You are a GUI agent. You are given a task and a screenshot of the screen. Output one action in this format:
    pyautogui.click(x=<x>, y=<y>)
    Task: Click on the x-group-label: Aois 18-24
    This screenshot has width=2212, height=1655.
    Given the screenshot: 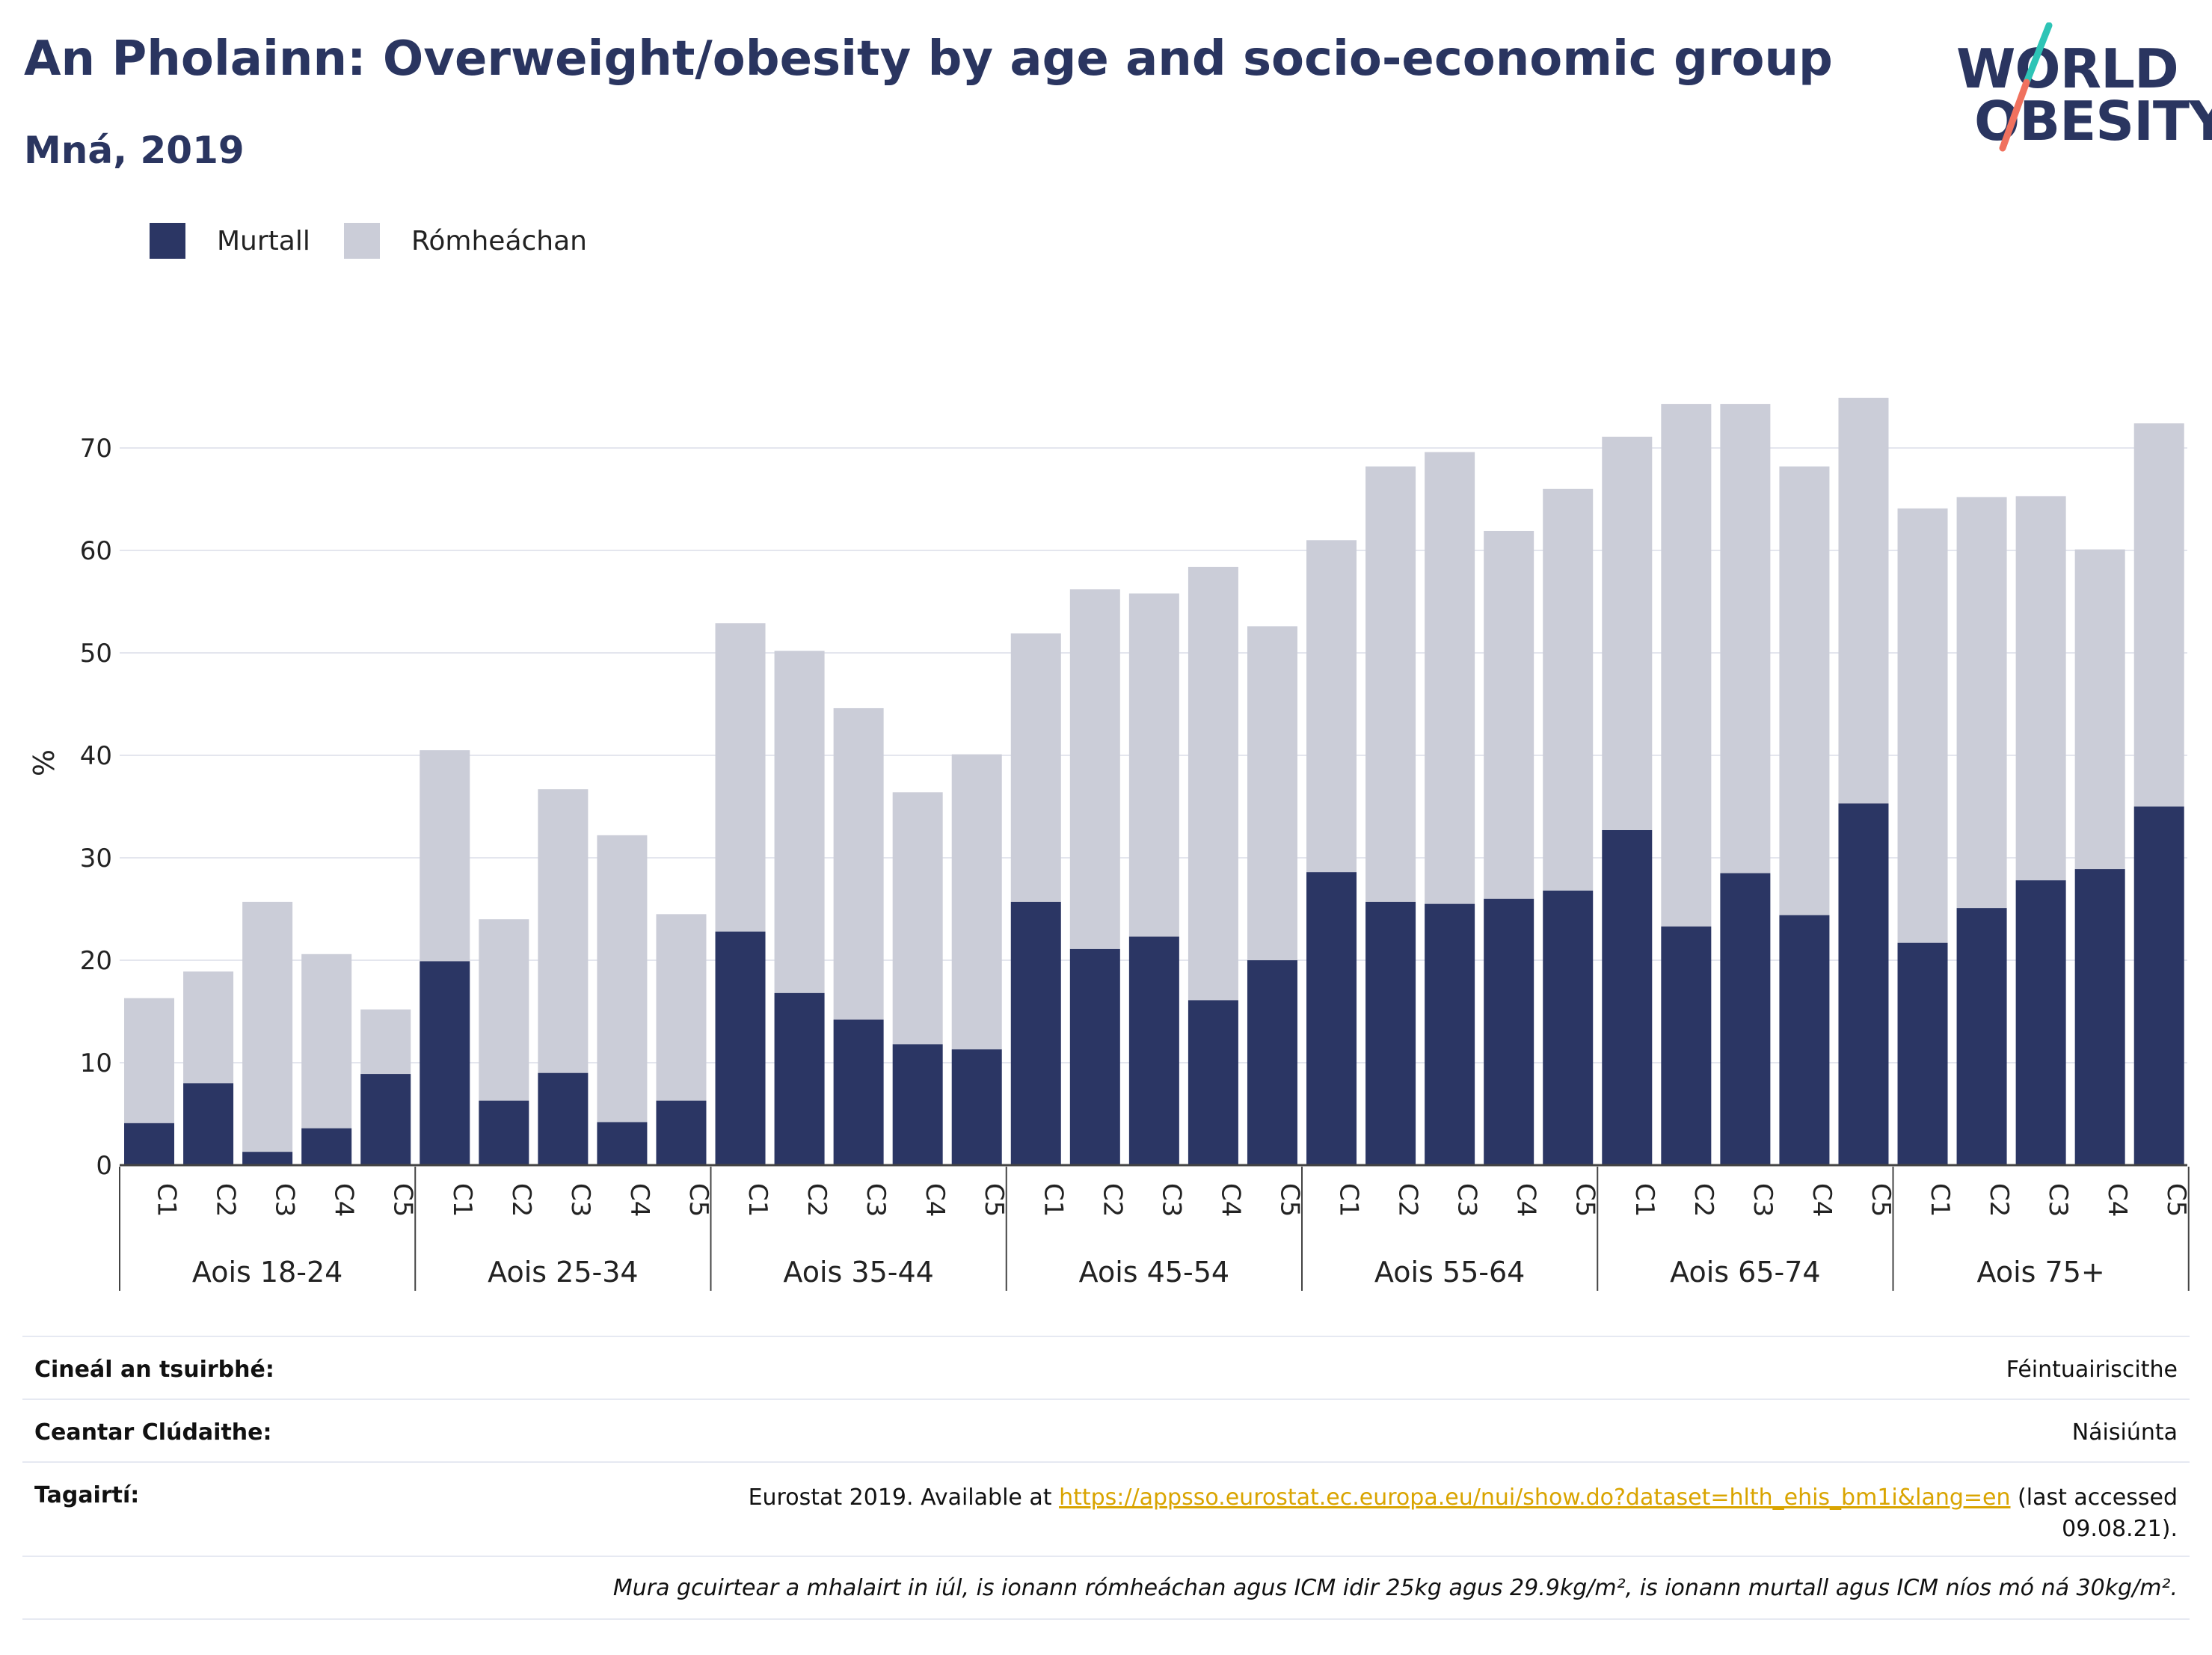 What is the action you would take?
    pyautogui.click(x=267, y=1272)
    